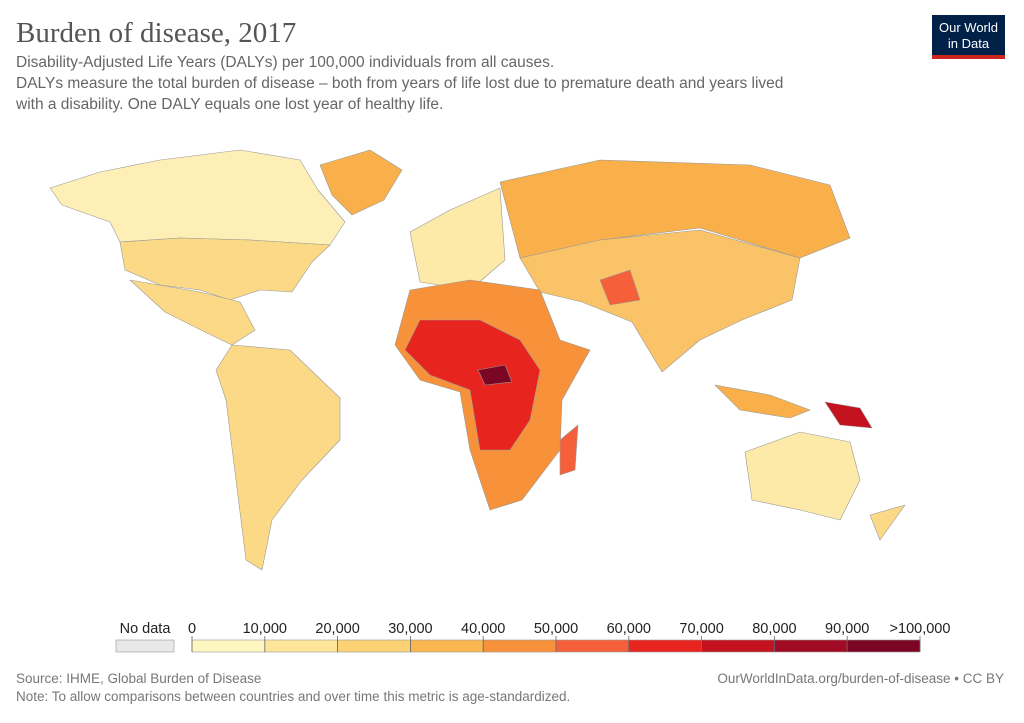 This screenshot has height=723, width=1024. Describe the element at coordinates (969, 43) in the screenshot. I see `logo-text: in Data` at that location.